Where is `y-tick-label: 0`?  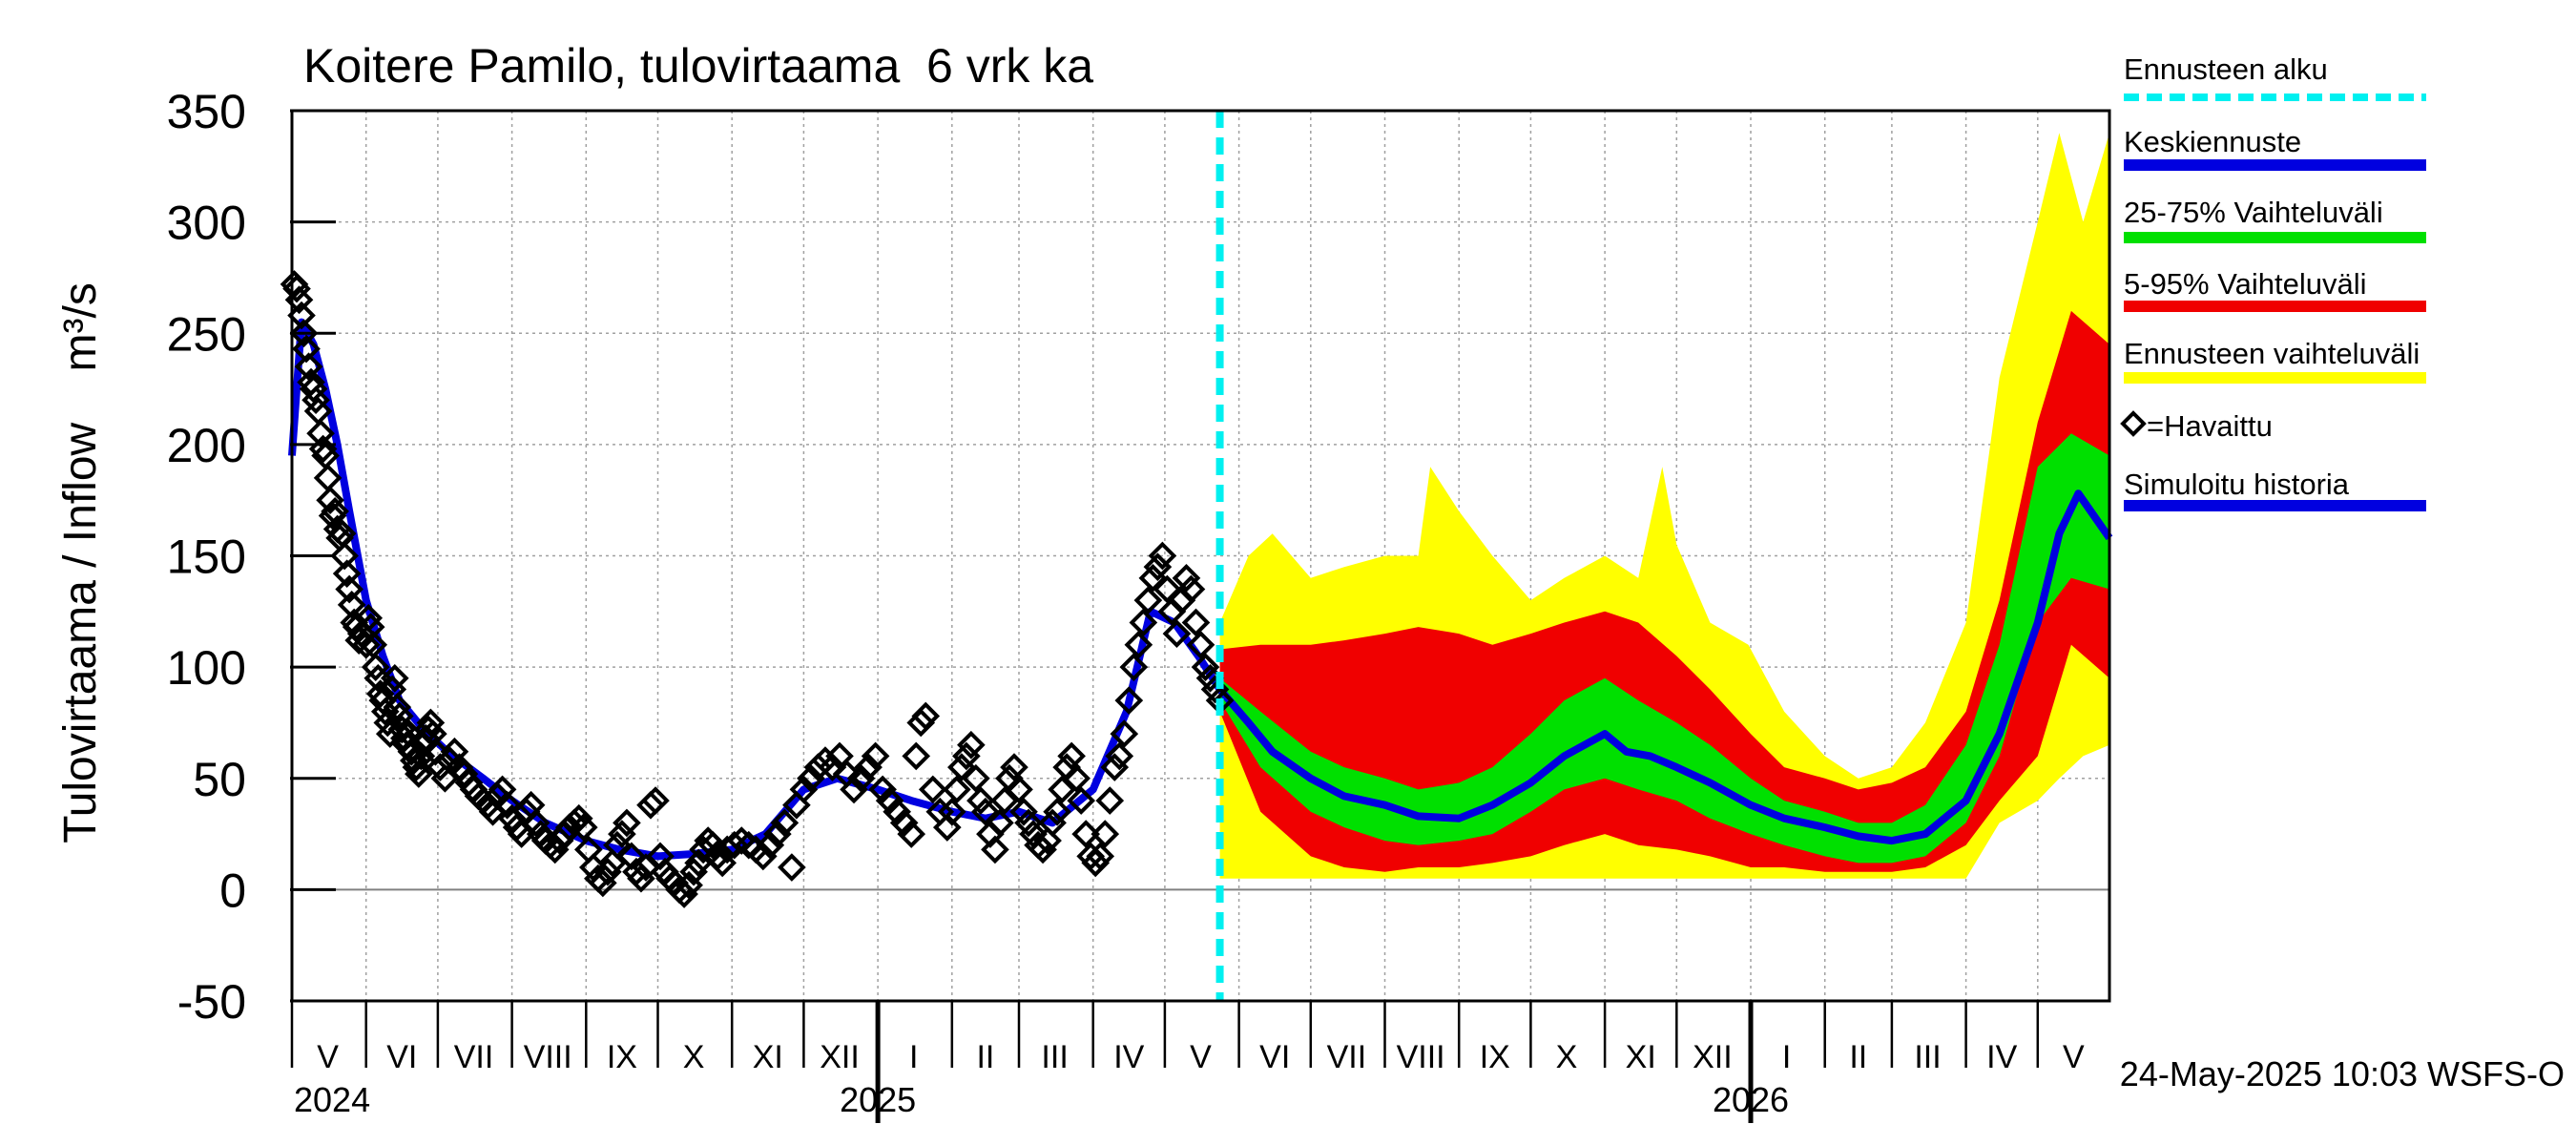 y-tick-label: 0 is located at coordinates (232, 890).